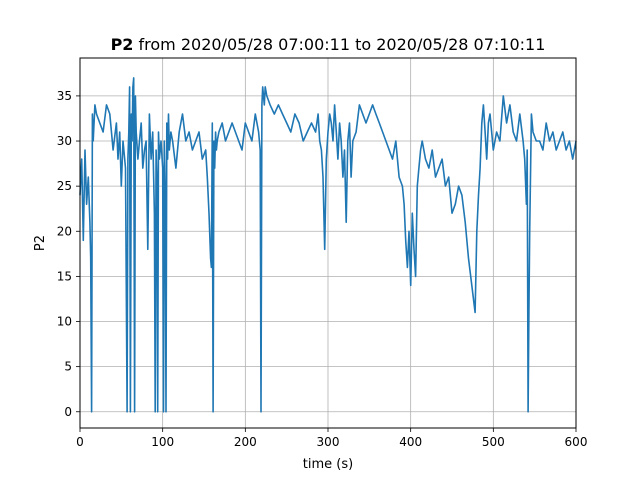 Image resolution: width=640 pixels, height=484 pixels. What do you see at coordinates (64, 231) in the screenshot?
I see `y-tick-label: 20` at bounding box center [64, 231].